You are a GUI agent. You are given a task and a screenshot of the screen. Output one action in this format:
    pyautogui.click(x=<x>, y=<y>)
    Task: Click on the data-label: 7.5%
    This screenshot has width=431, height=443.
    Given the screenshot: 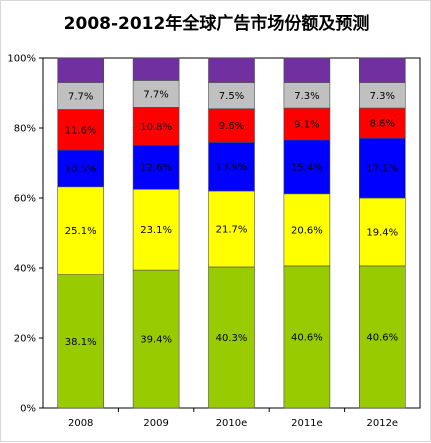 What is the action you would take?
    pyautogui.click(x=231, y=96)
    